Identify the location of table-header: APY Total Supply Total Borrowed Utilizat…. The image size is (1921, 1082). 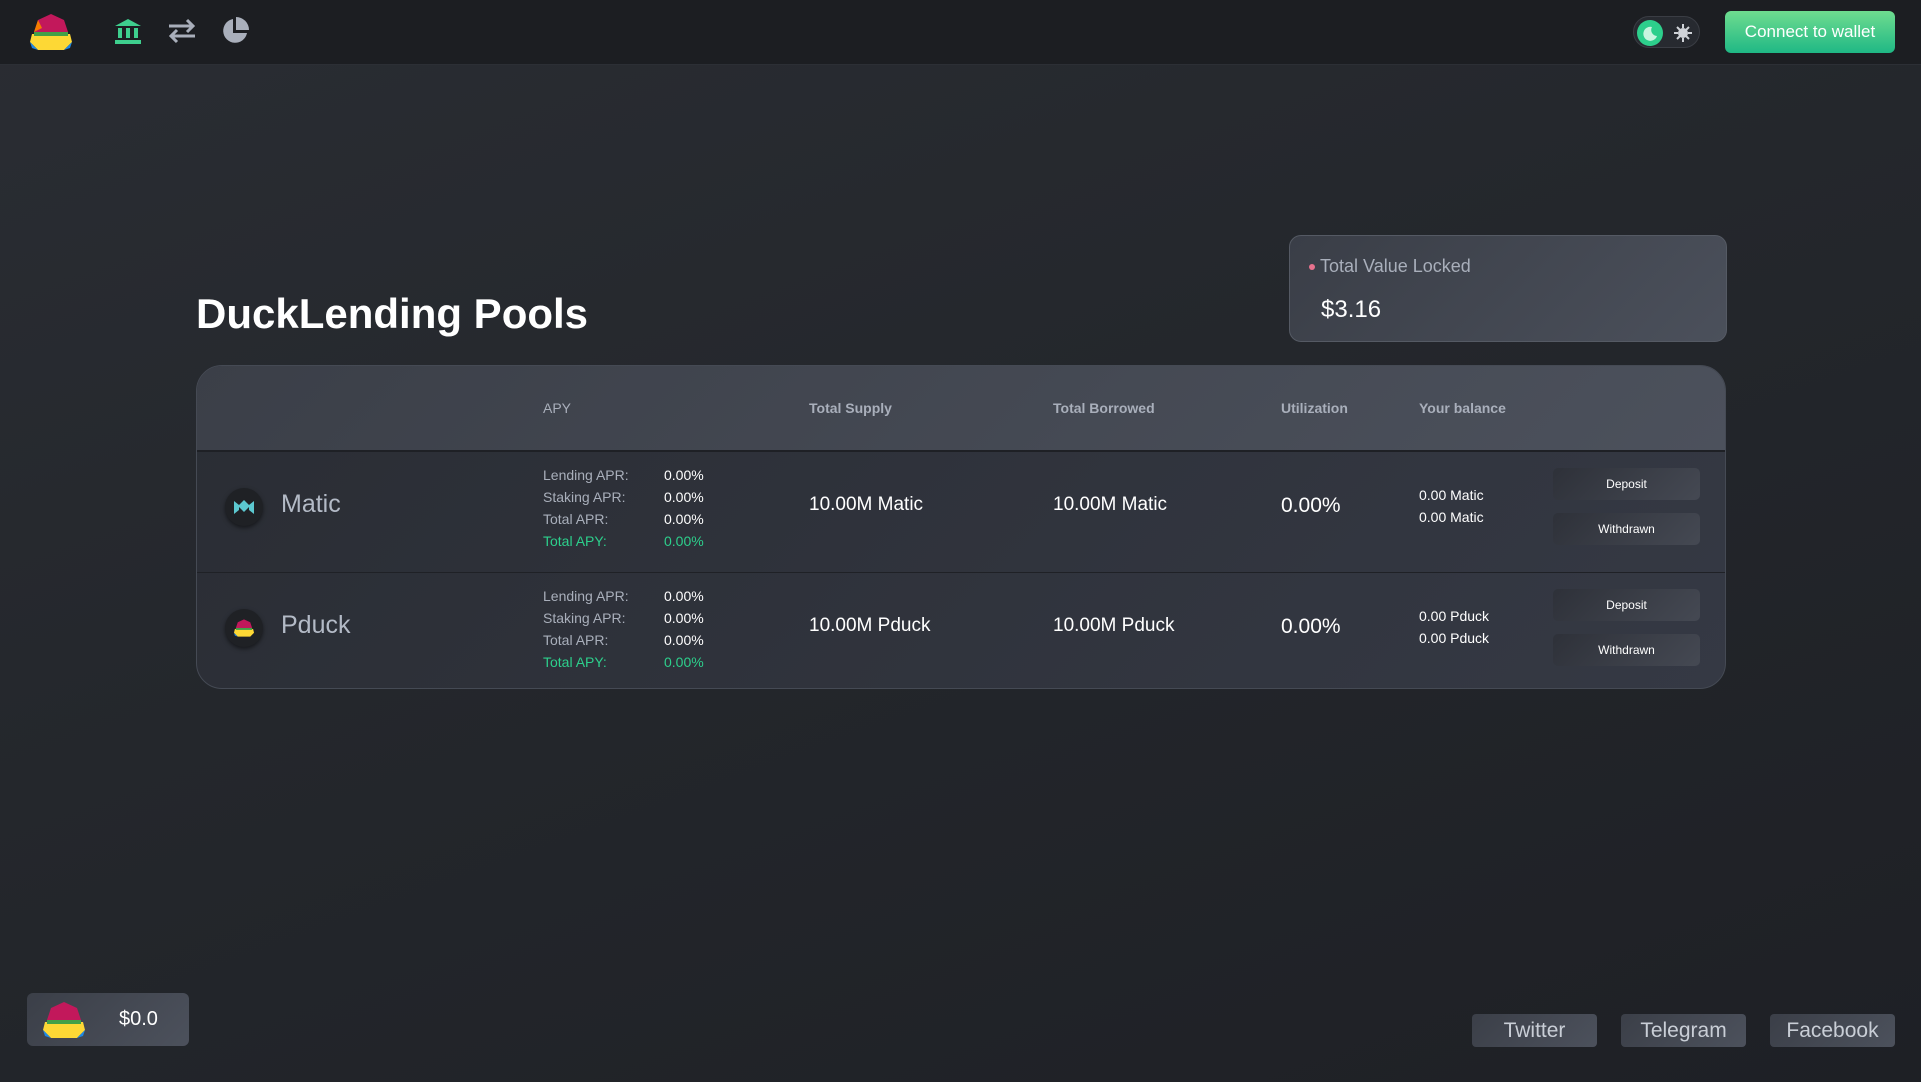
(961, 409).